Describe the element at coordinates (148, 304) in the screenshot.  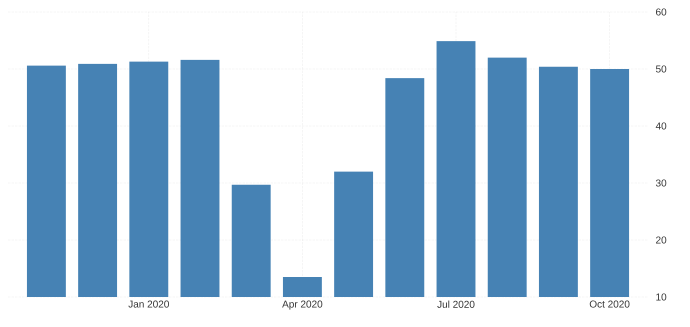
I see `x-tick-label: Jan 2020` at that location.